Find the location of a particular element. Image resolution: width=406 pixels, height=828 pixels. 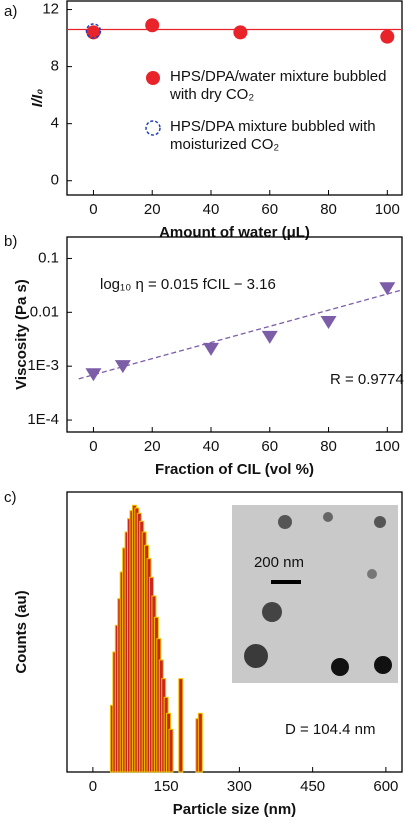

panel-label: a) is located at coordinates (10, 11).